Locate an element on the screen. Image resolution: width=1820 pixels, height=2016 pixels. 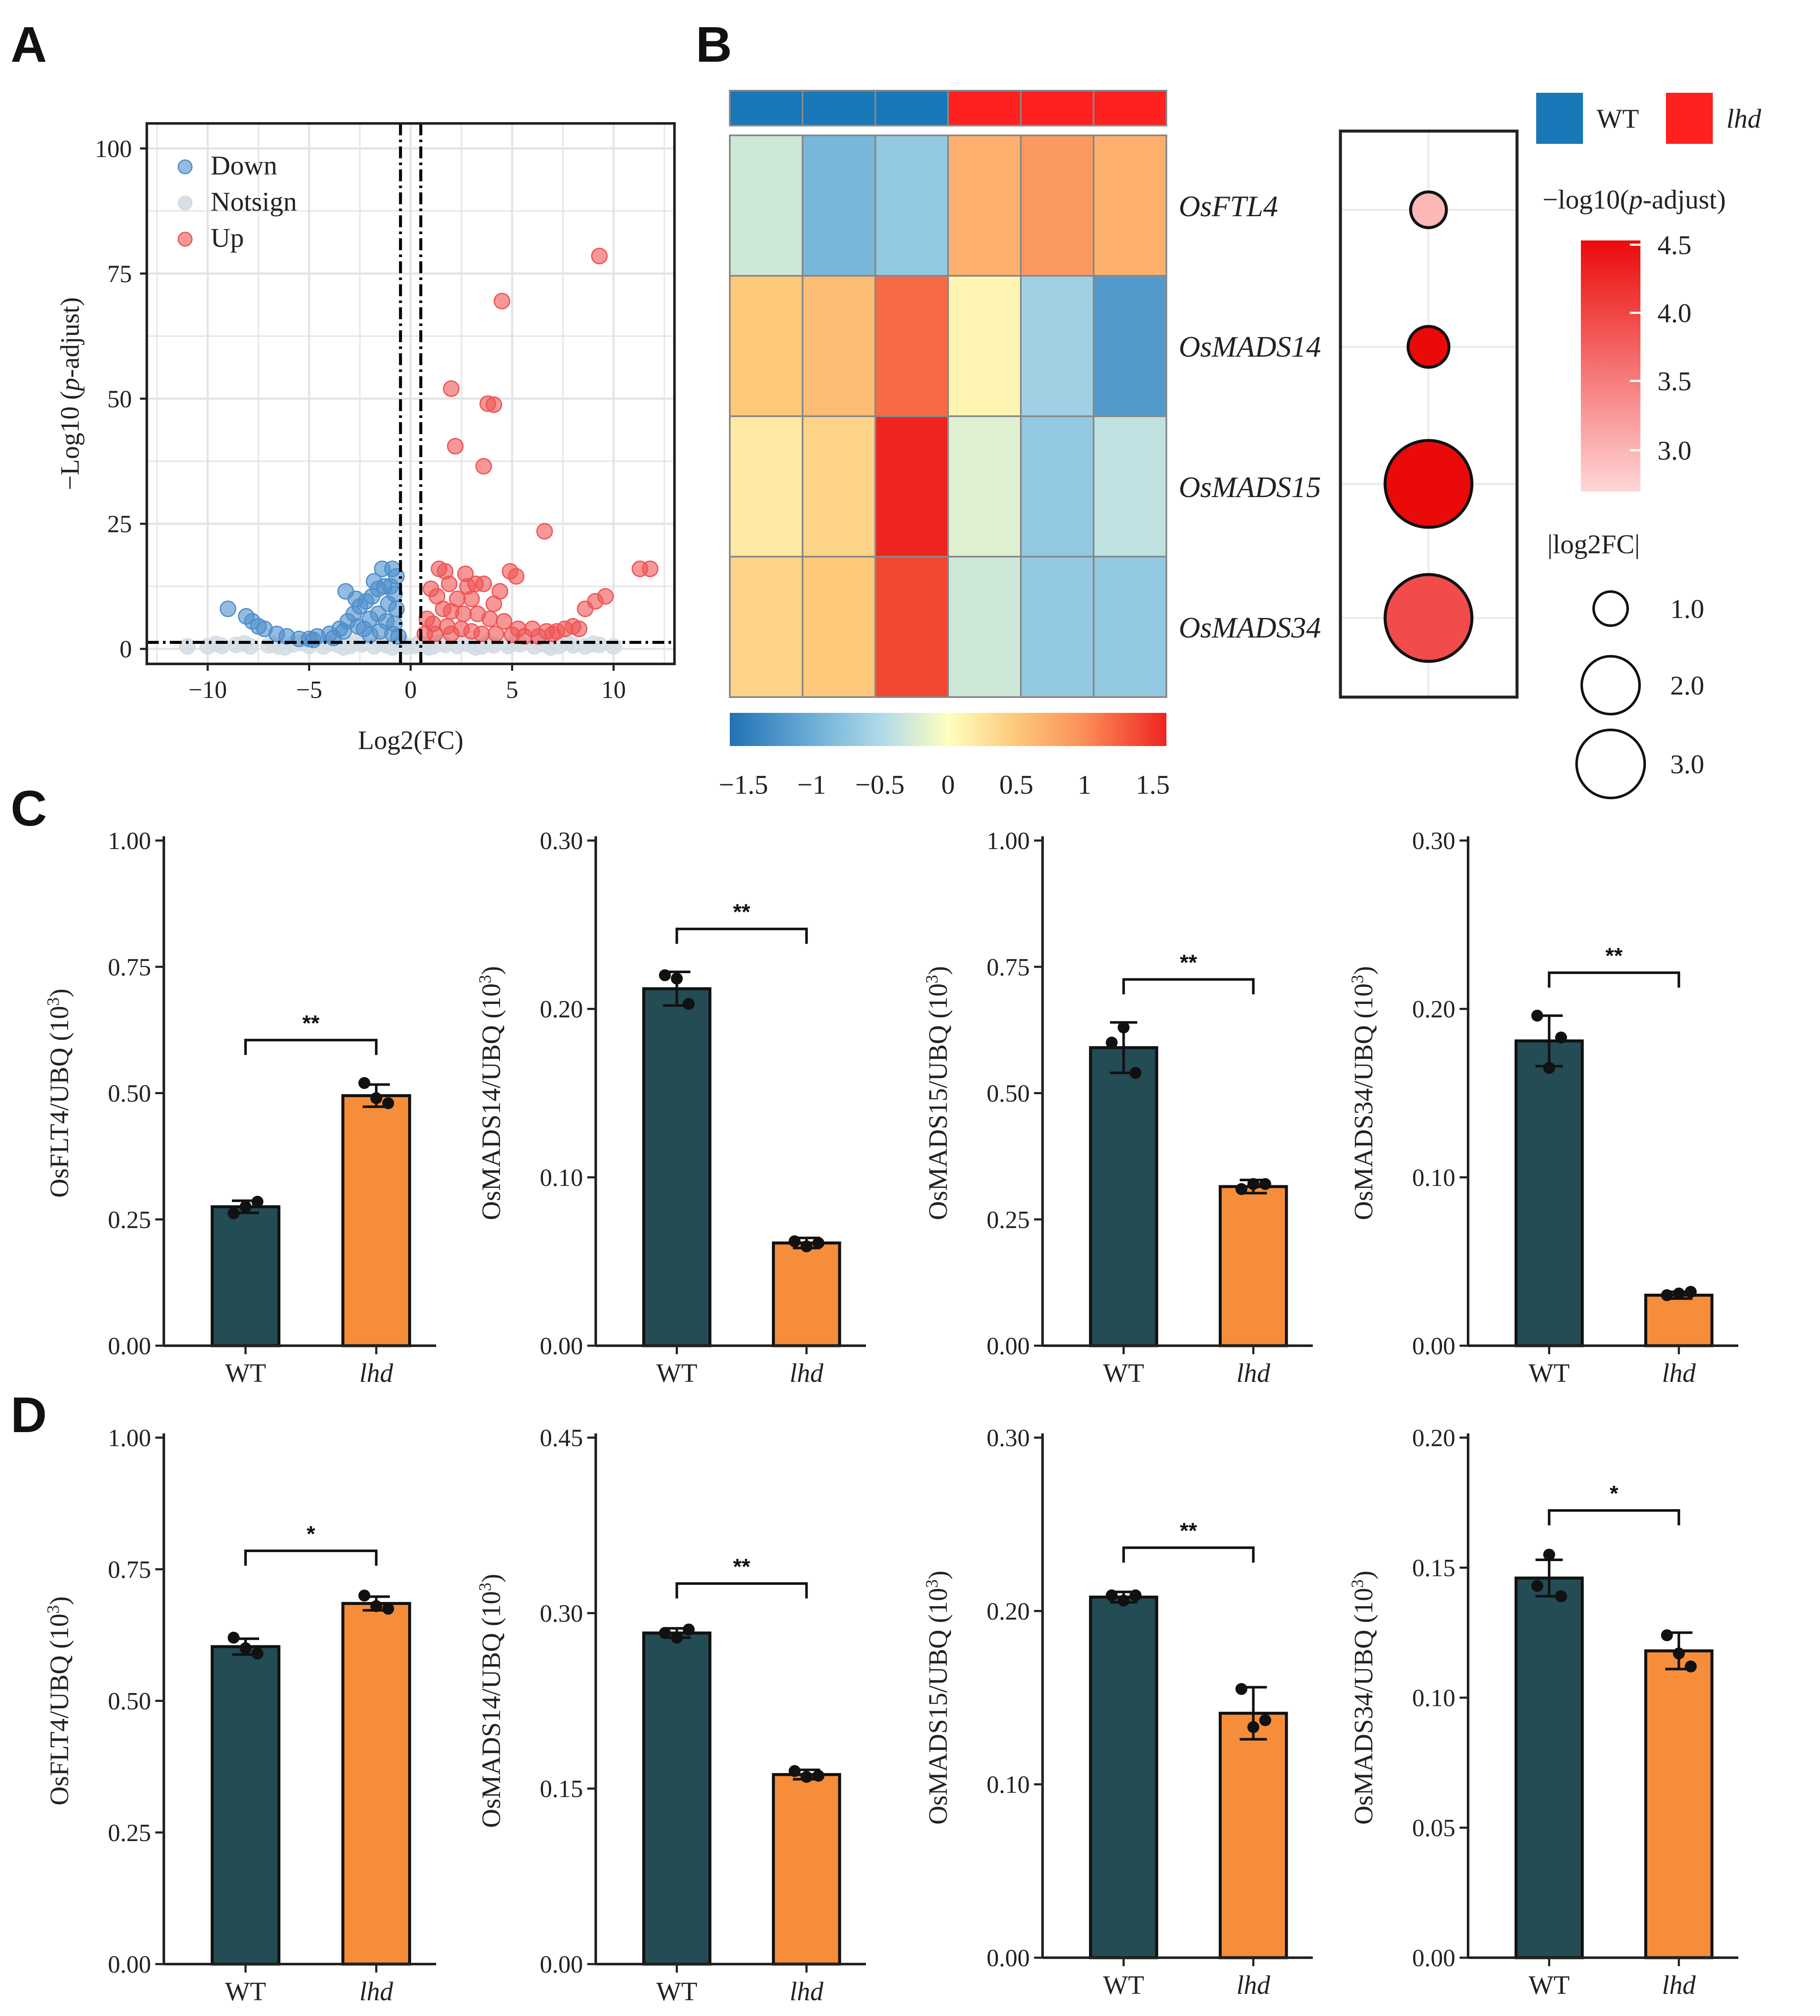
y-axis-title-gene: OsFLT4/UBQ (10 is located at coordinates (60, 1709).